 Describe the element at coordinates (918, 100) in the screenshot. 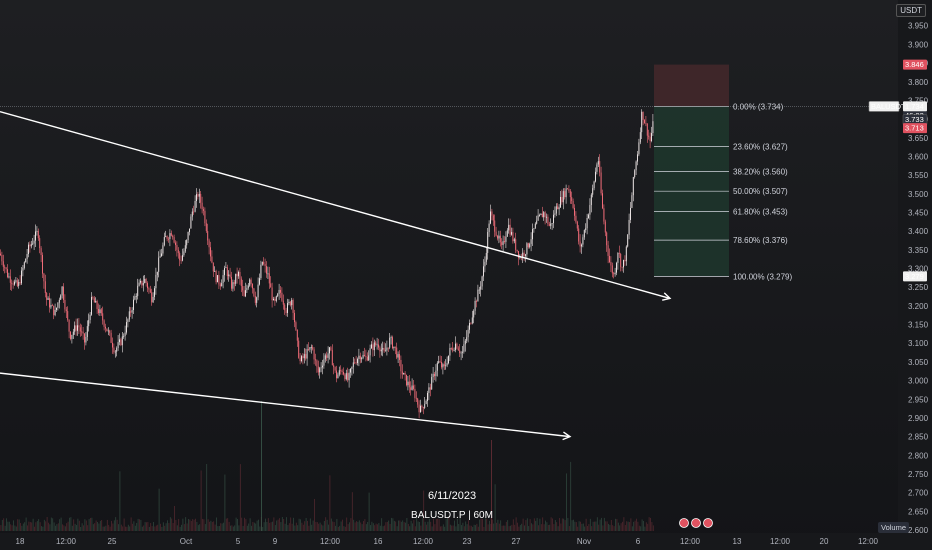

I see `y-tick-label: 3.750` at that location.